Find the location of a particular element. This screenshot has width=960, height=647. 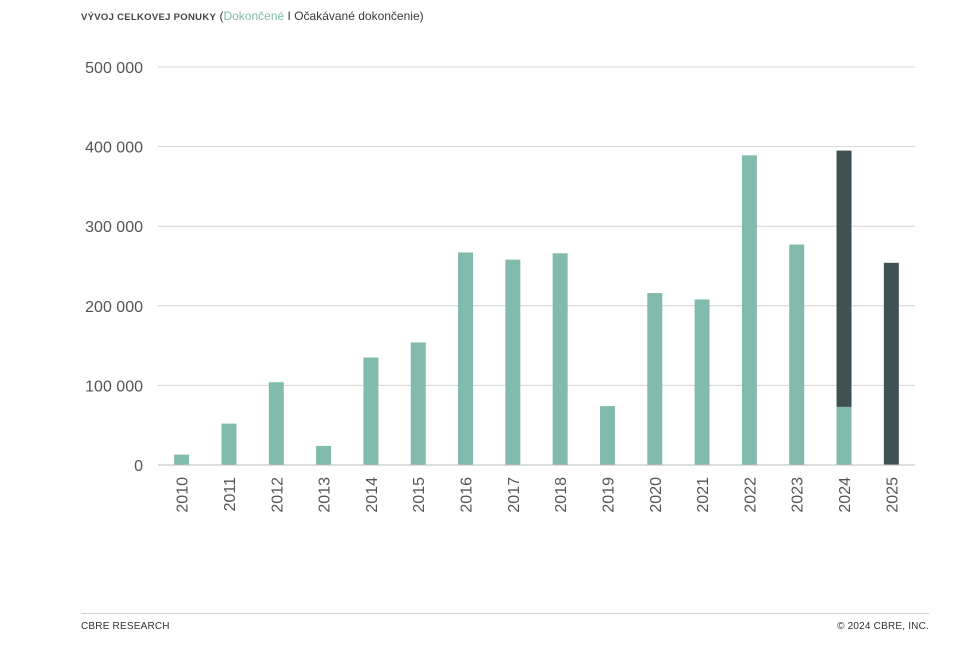

x-tick-label: 2017 is located at coordinates (514, 495).